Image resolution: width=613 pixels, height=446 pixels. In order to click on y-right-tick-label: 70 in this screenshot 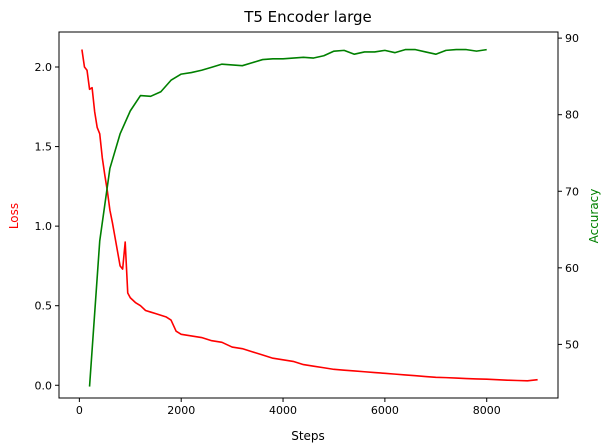, I will do `click(572, 191)`.